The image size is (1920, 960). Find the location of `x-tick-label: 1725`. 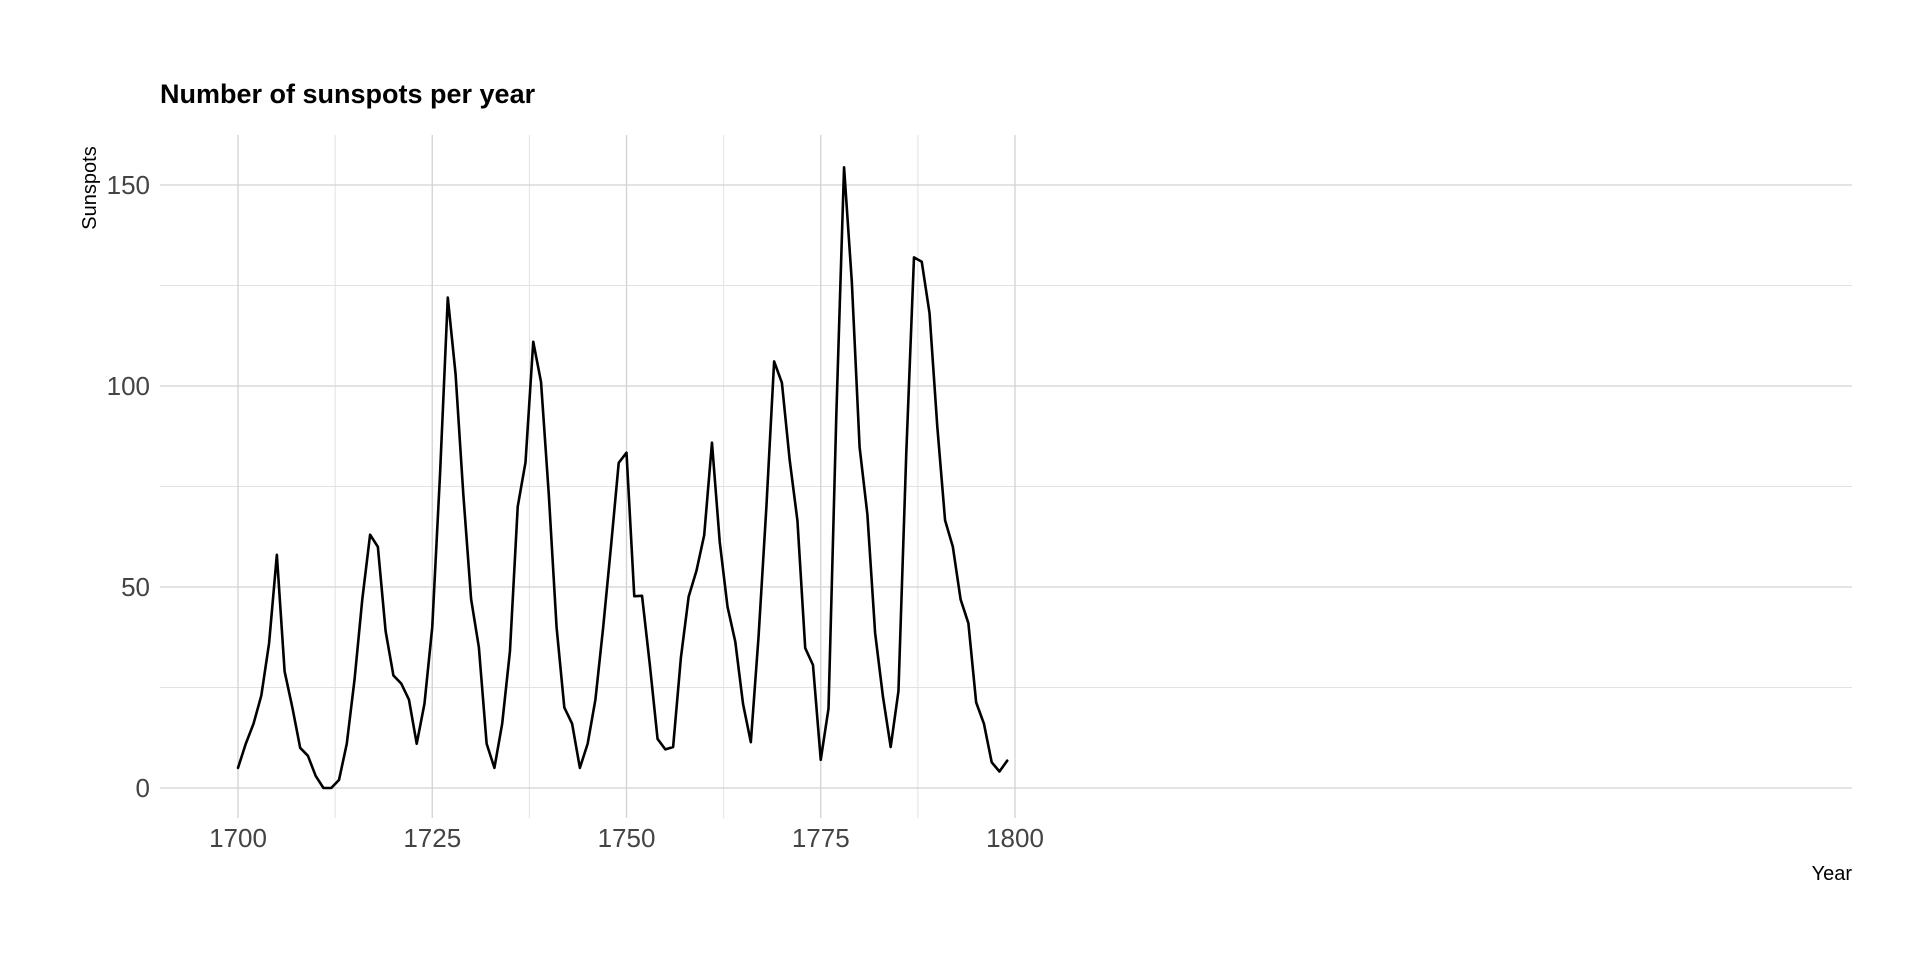

x-tick-label: 1725 is located at coordinates (432, 838).